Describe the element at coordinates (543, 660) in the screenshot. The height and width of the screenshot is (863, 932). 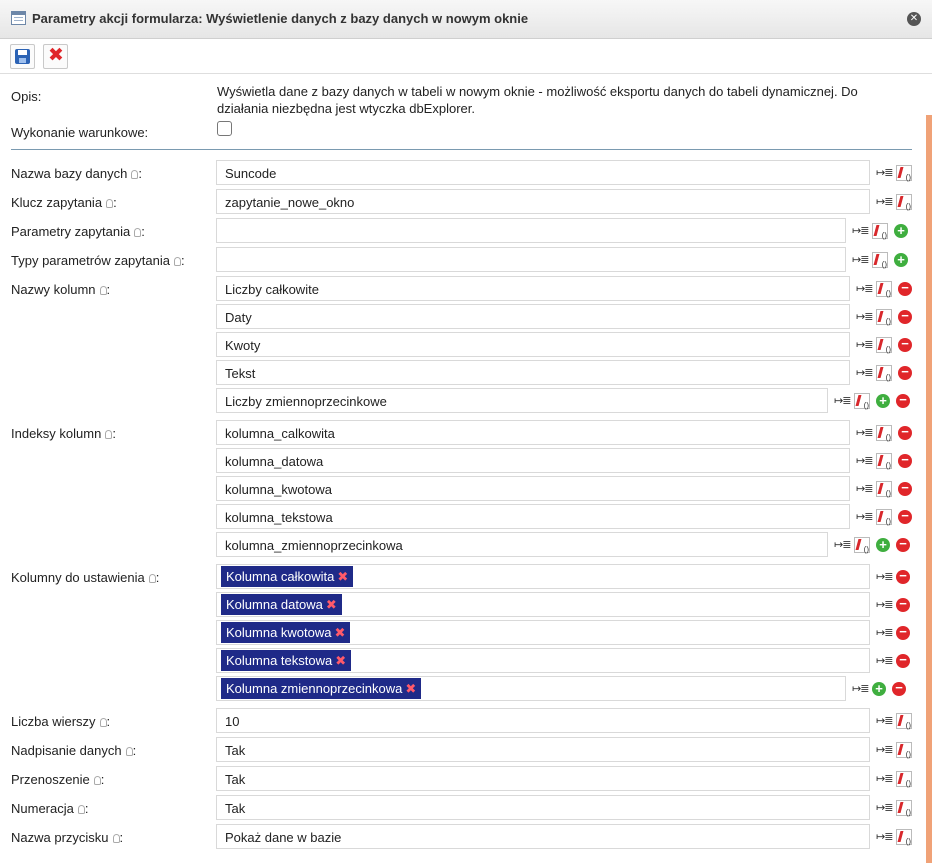
I see `tag-input: Kolumna tekstowa ✖` at that location.